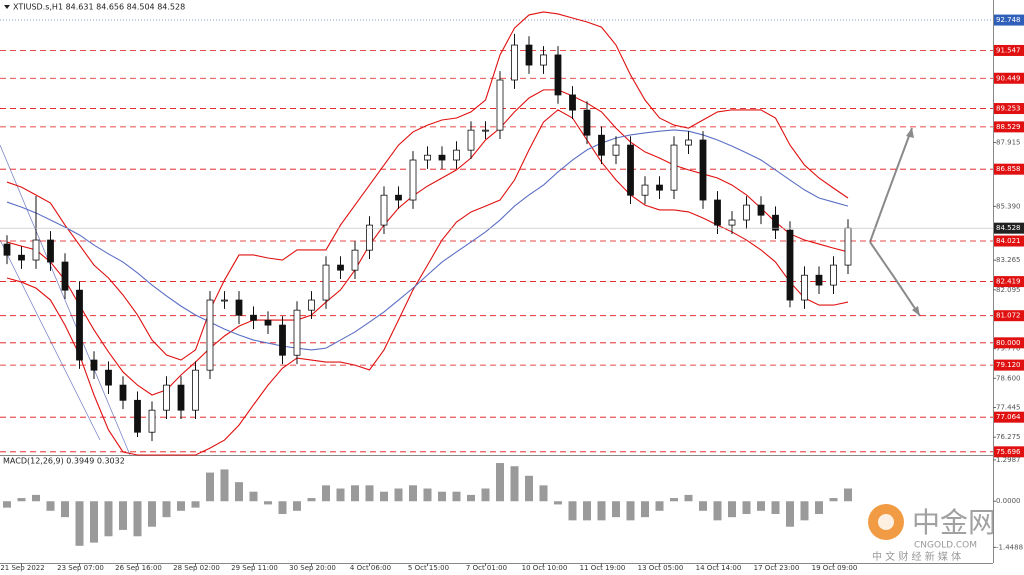  I want to click on level-label: 77.064, so click(1008, 417).